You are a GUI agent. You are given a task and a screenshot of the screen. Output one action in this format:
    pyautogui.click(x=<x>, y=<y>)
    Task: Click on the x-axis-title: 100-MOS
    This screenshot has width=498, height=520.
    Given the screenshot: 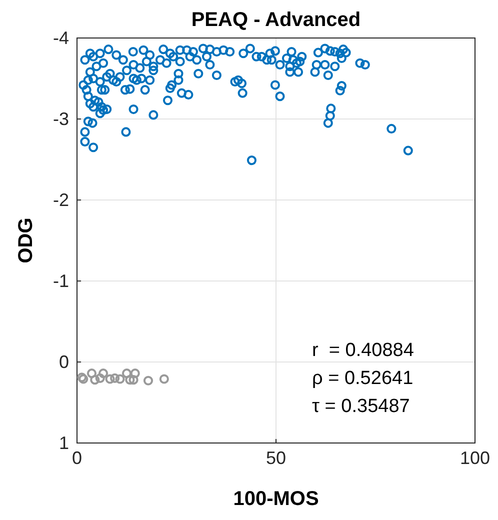 What is the action you would take?
    pyautogui.click(x=276, y=499)
    